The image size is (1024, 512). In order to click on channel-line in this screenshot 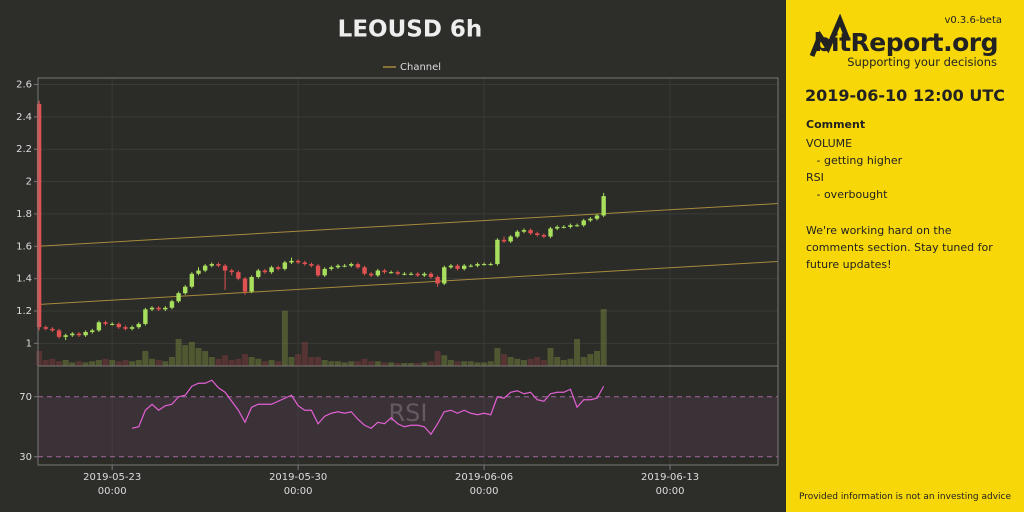, I will do `click(408, 225)`.